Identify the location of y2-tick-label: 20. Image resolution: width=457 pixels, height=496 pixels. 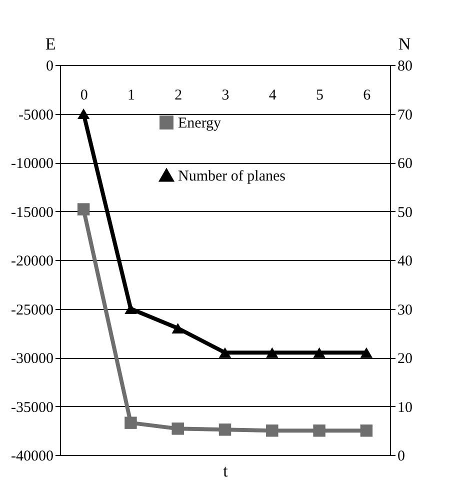
(405, 359).